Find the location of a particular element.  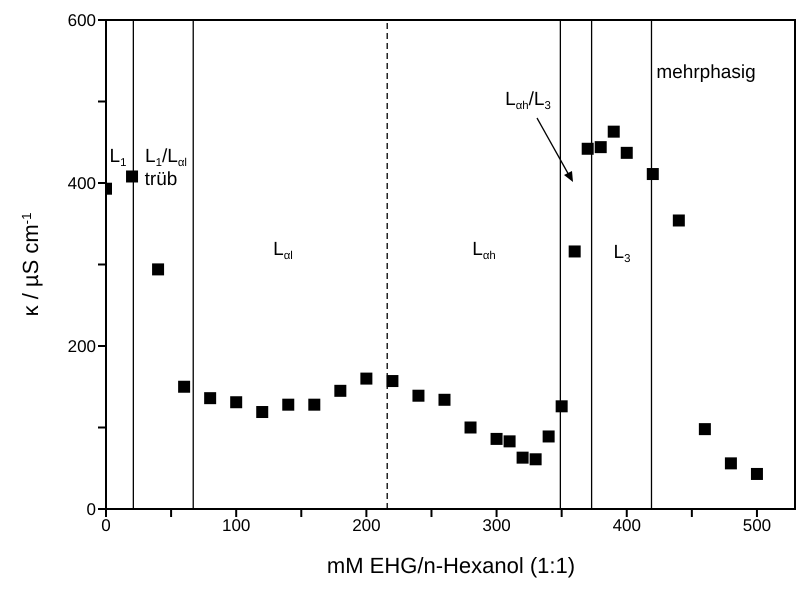

y-tick-label: 0 is located at coordinates (91, 510).